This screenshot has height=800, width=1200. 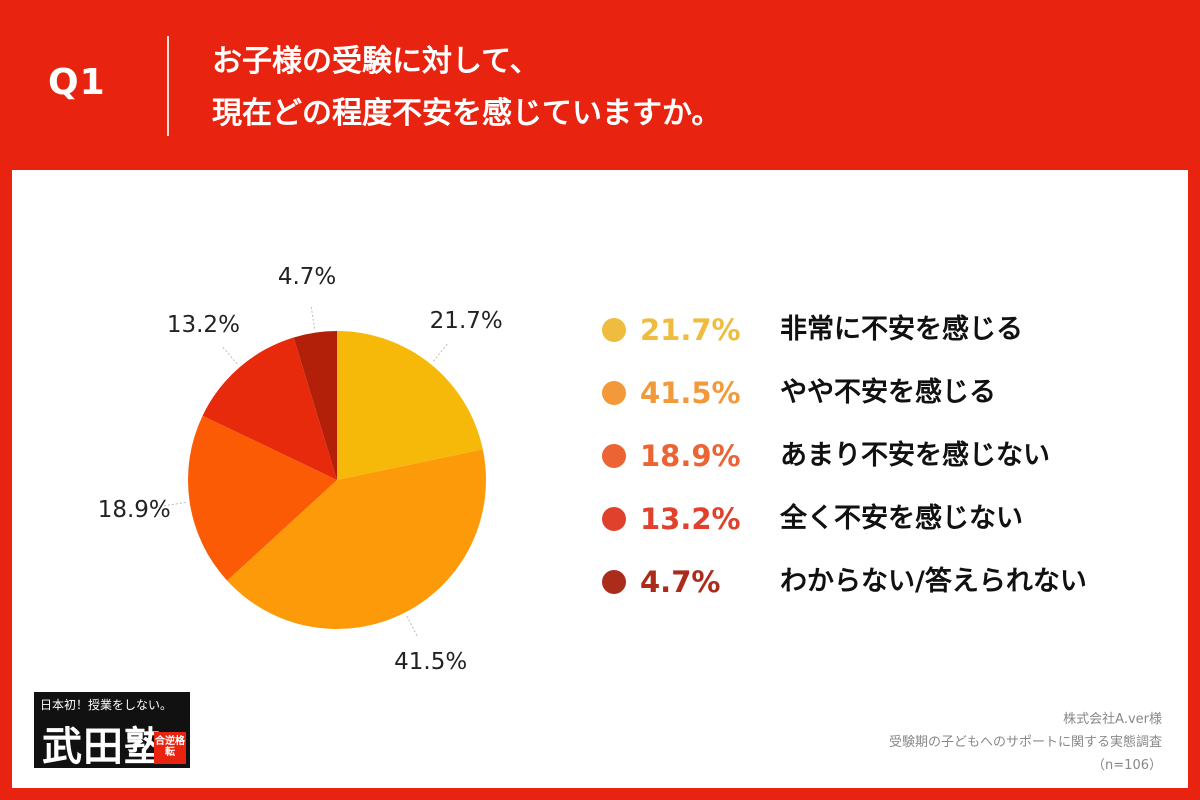 I want to click on source-note: 株式会社A.ver様 受験期の子どもへのサポートに関する実態調査 （n=106）, so click(x=1025, y=742).